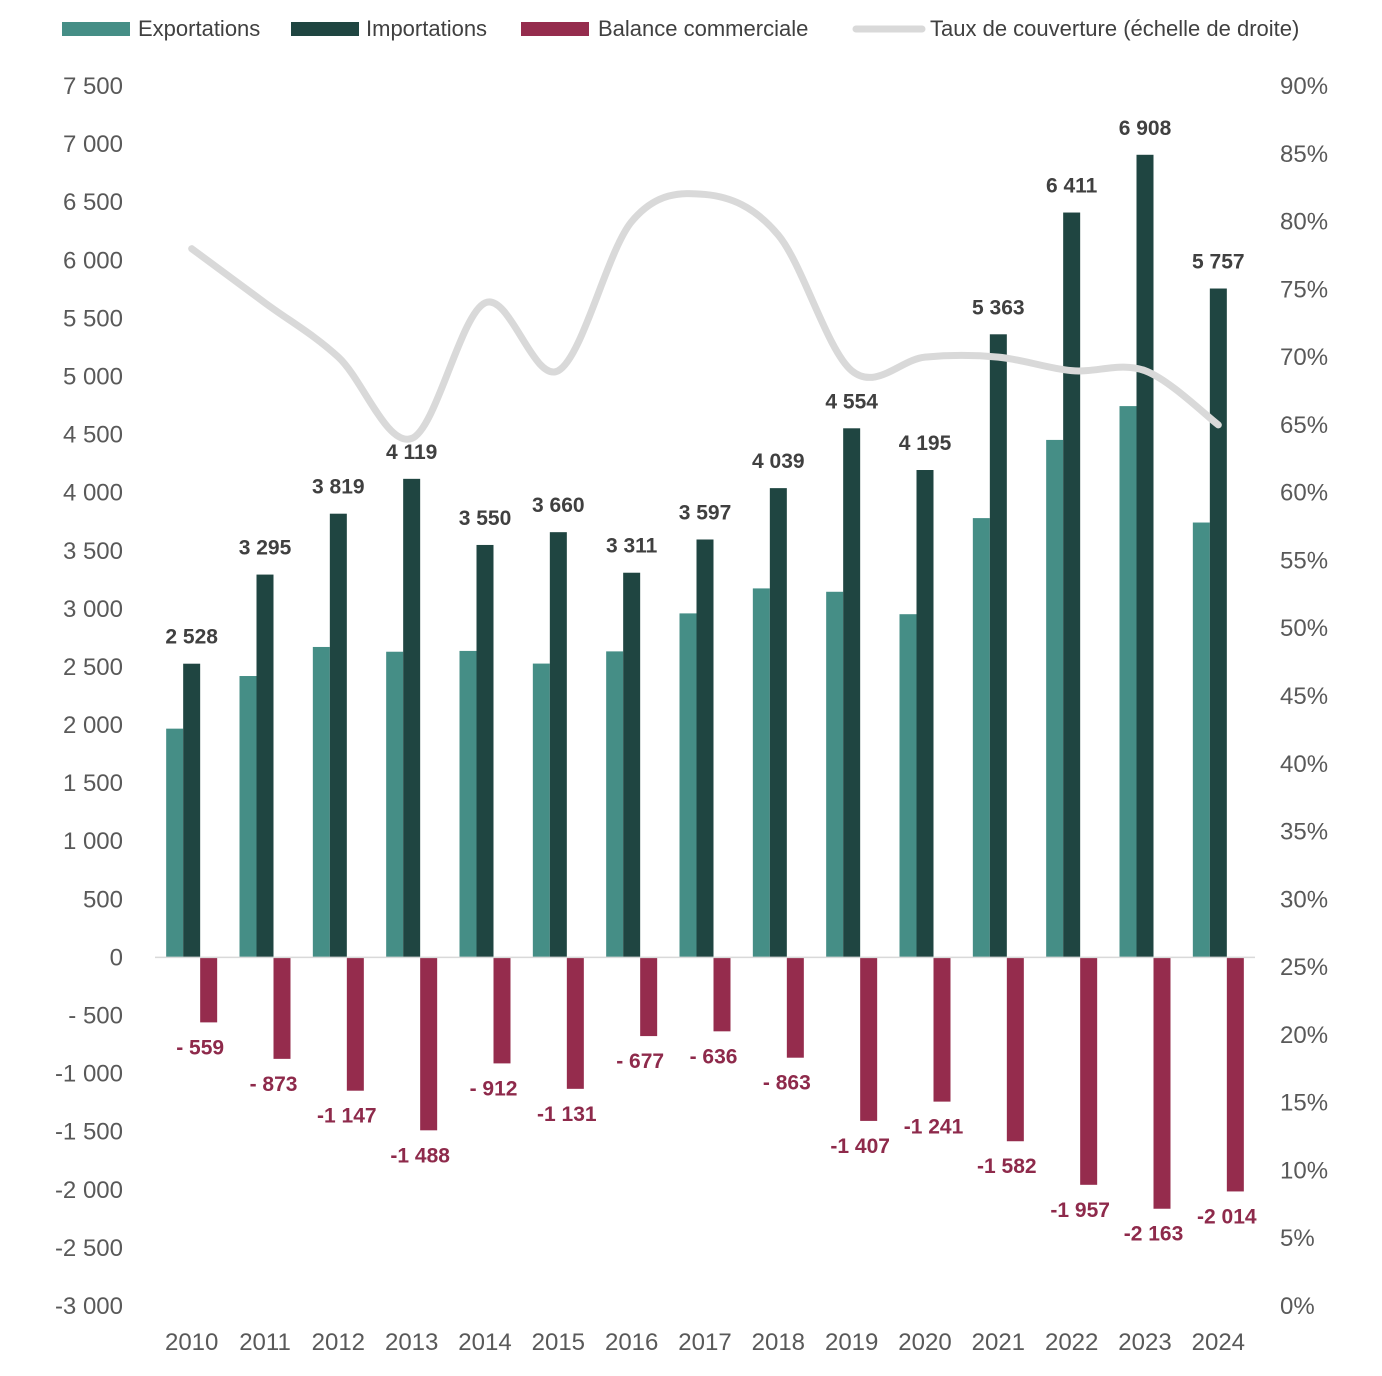 The width and height of the screenshot is (1382, 1376). I want to click on label-importations-2024: 5 757, so click(1218, 262).